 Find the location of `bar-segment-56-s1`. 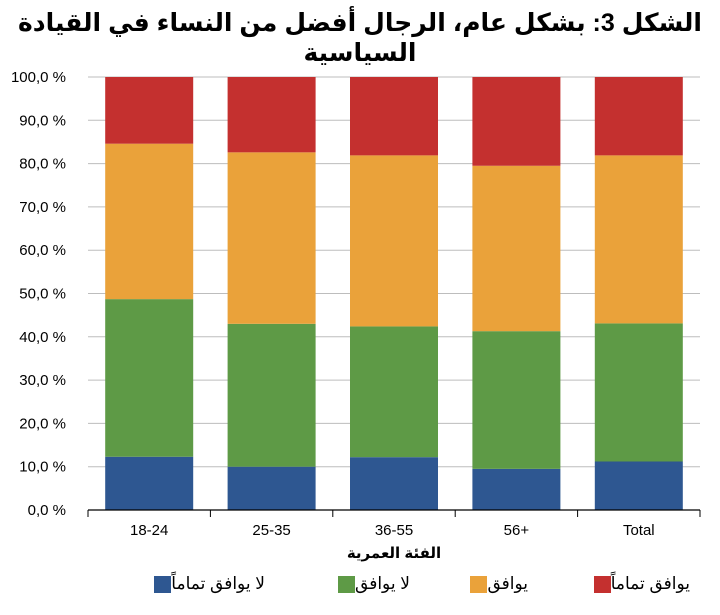

bar-segment-56-s1 is located at coordinates (516, 400).